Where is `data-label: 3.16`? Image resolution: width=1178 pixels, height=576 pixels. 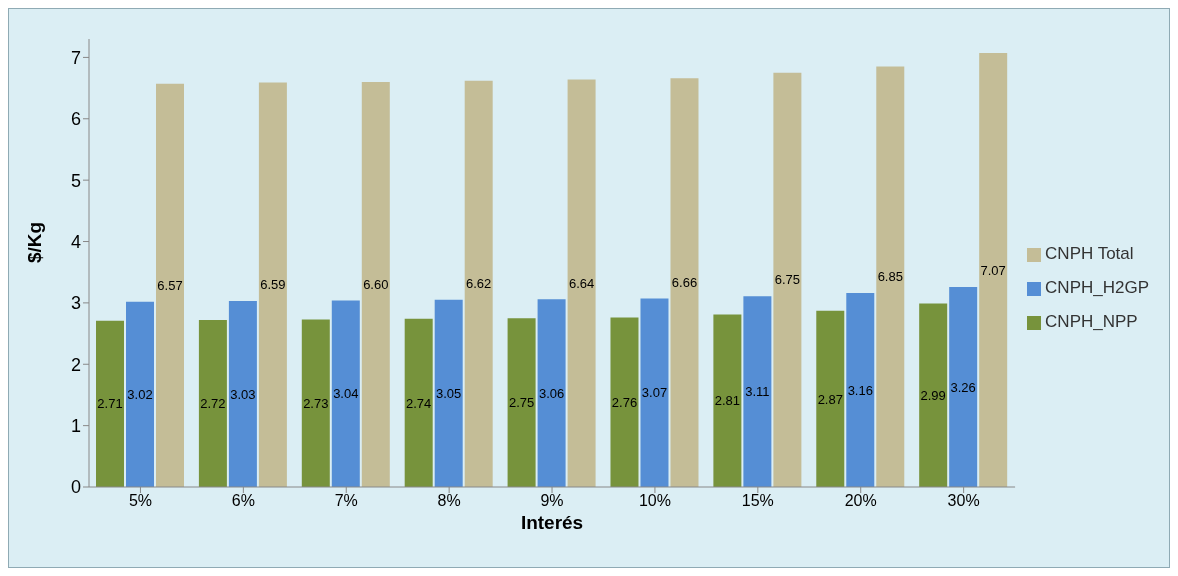
data-label: 3.16 is located at coordinates (860, 390).